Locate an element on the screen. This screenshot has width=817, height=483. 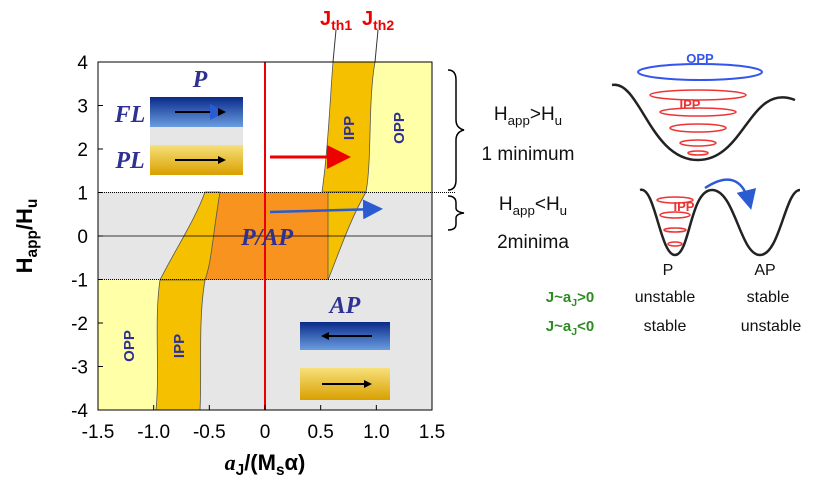
column-header: AP is located at coordinates (764, 270).